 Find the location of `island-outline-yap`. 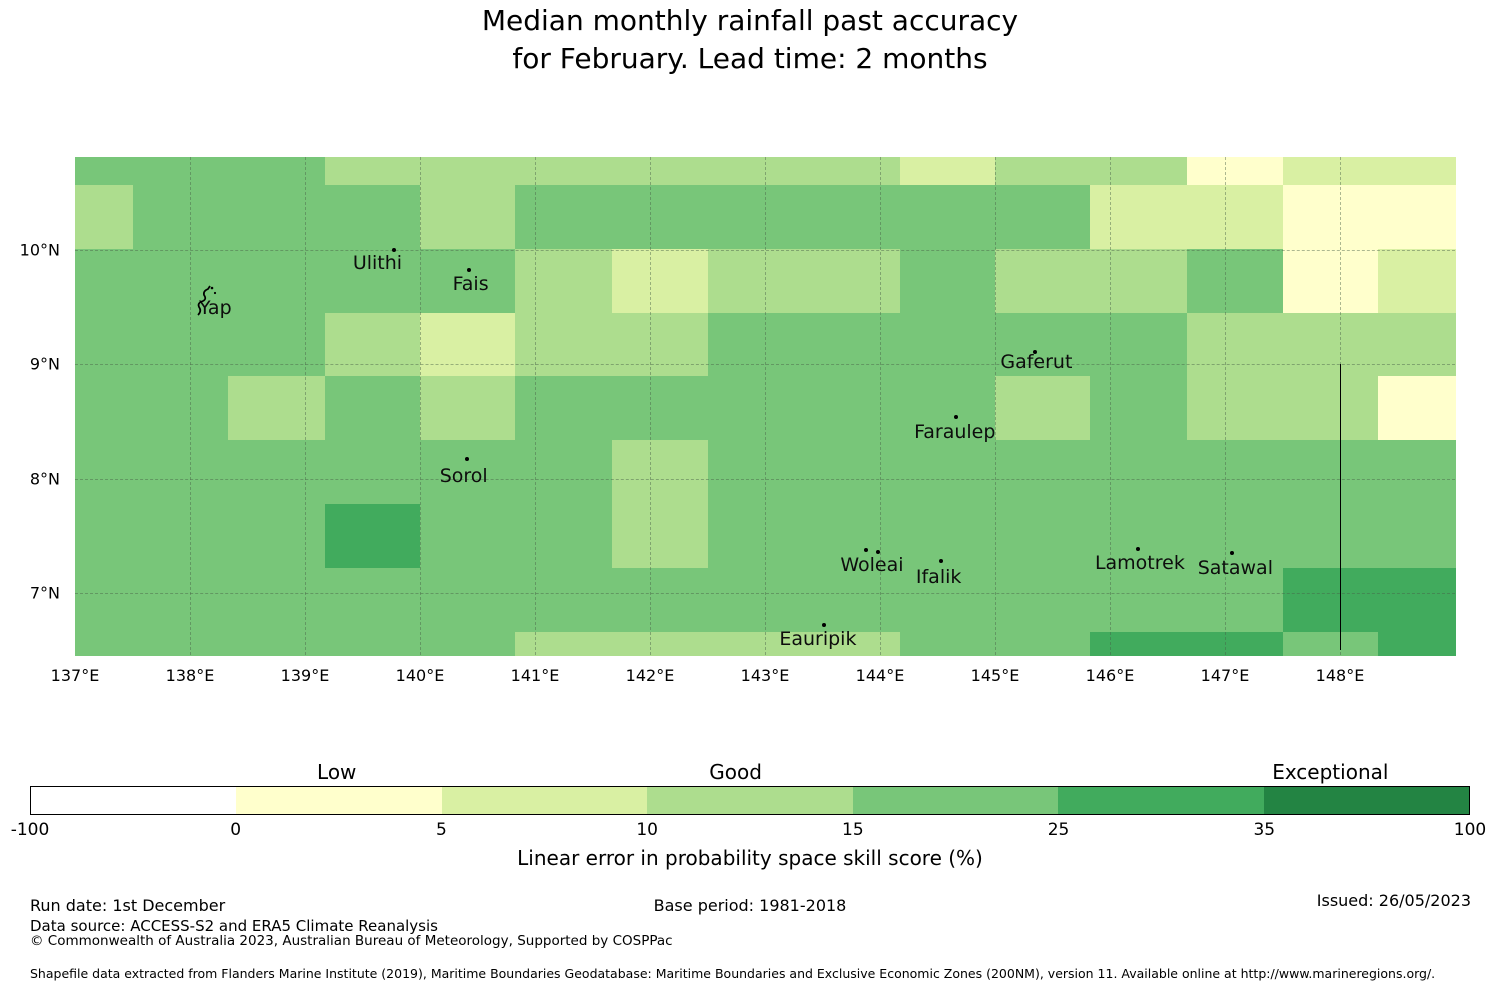

island-outline-yap is located at coordinates (206, 303).